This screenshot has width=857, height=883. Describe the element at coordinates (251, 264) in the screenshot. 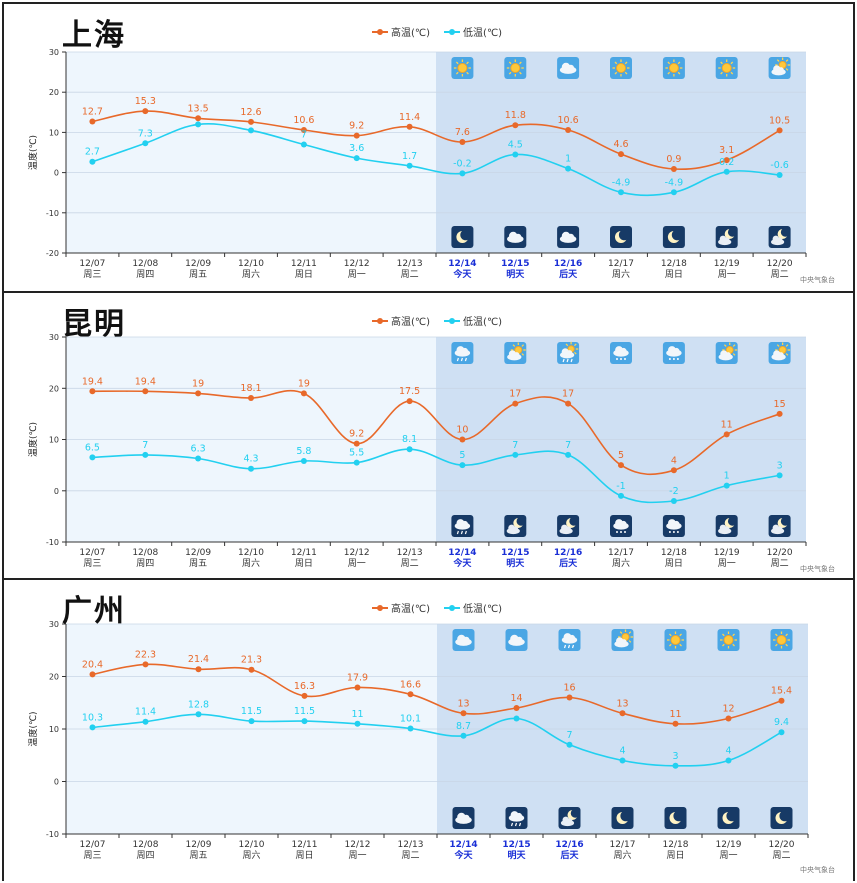

I see `x-tick-date: 12/10` at that location.